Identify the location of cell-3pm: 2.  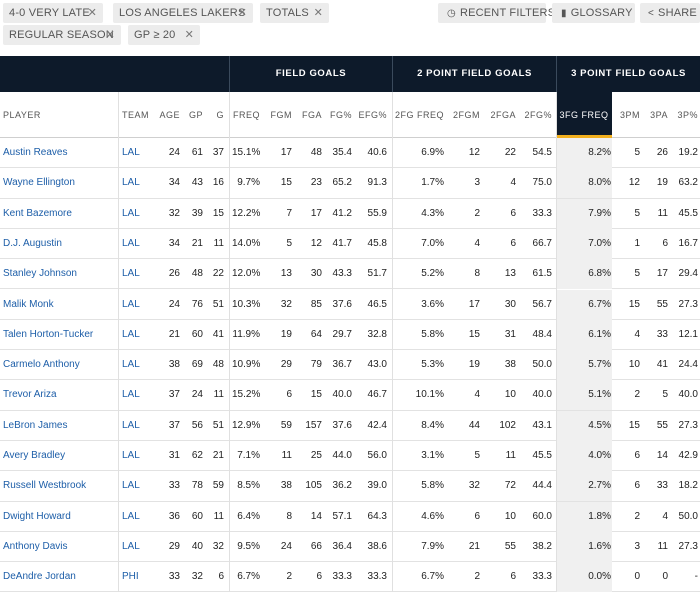
(637, 395).